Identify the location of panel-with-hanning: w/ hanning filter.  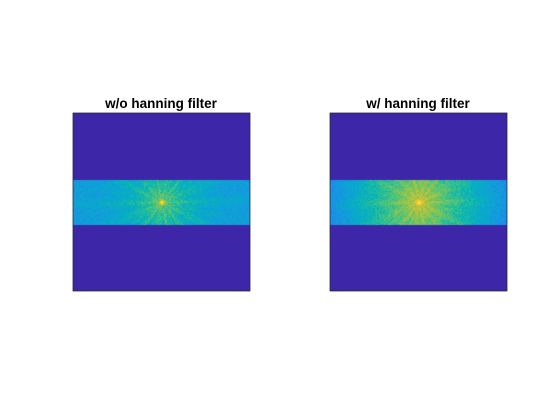
(418, 194).